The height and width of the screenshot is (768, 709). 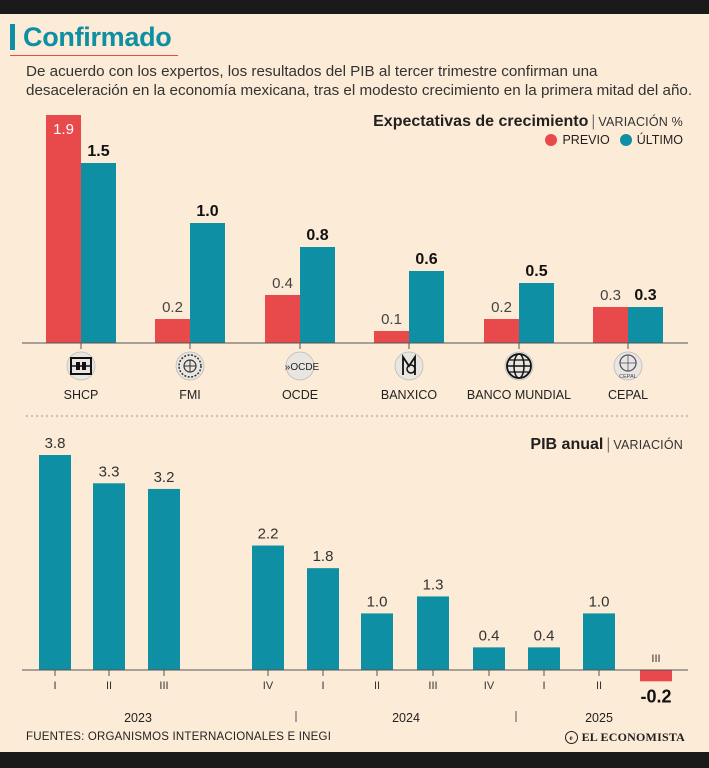 What do you see at coordinates (567, 444) in the screenshot?
I see `pib-title-text: PIB anual` at bounding box center [567, 444].